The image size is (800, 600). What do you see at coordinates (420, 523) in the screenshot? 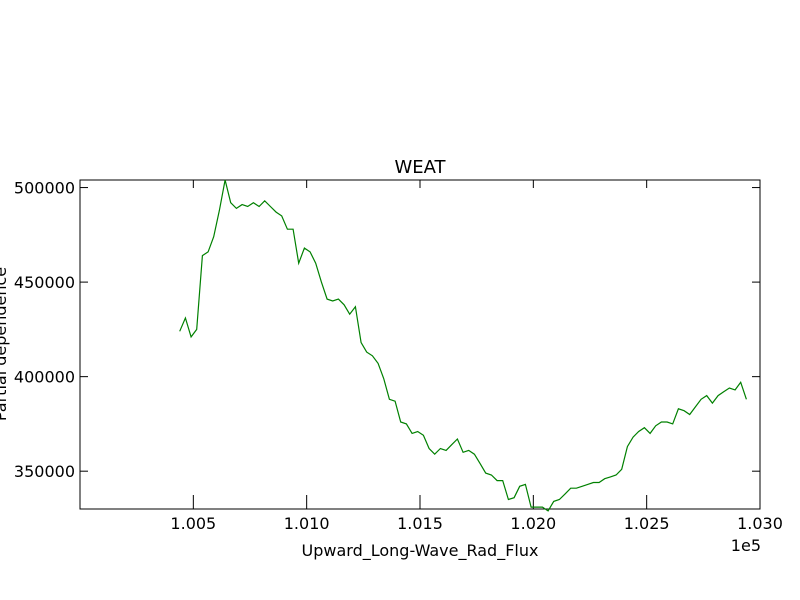
I see `x-tick-label: 1.015` at bounding box center [420, 523].